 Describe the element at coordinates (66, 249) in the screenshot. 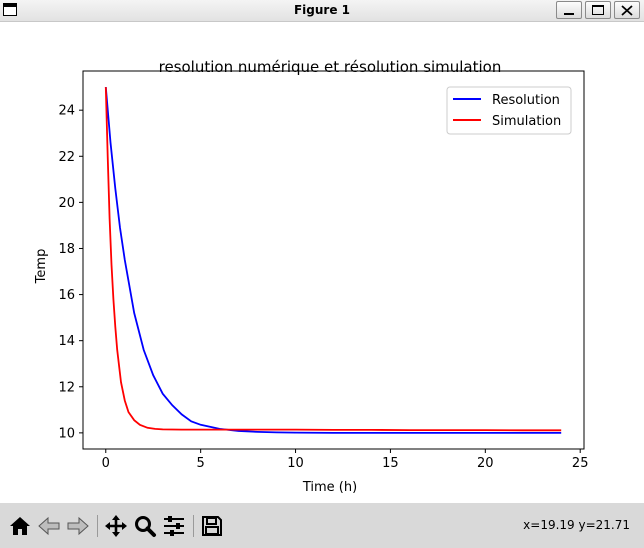

I see `y-tick-label: 18` at that location.